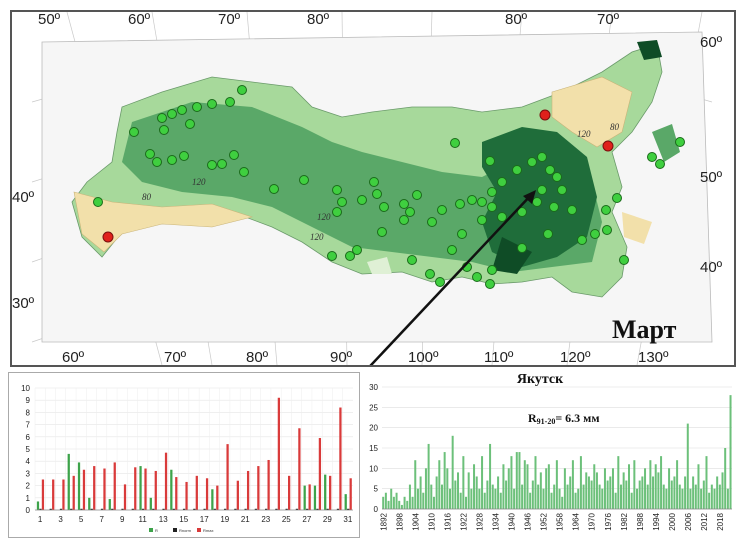 Image resolution: width=737 pixels, height=543 pixels. Describe the element at coordinates (49, 19) in the screenshot. I see `lon-label: 50º` at that location.